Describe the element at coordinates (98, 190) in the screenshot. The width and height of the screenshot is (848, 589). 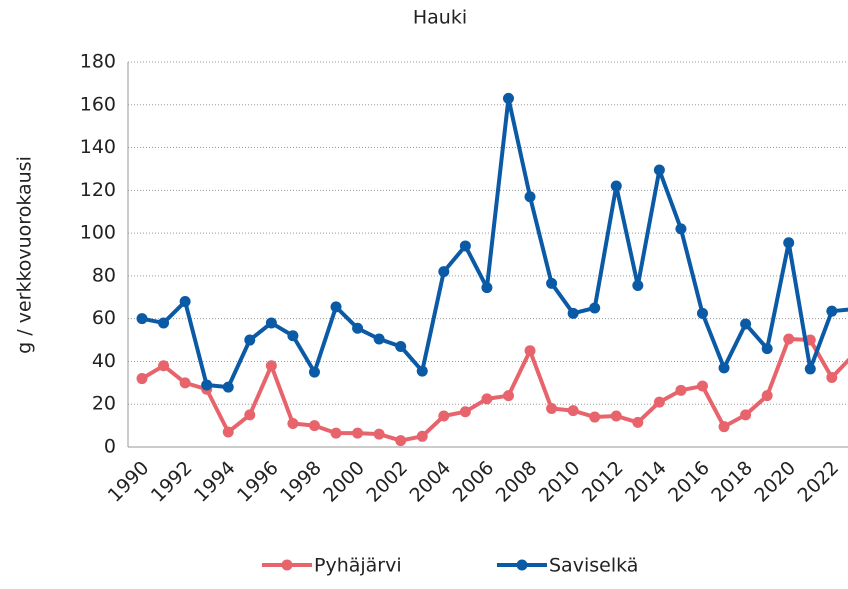
I see `y-tick-label: 120` at that location.